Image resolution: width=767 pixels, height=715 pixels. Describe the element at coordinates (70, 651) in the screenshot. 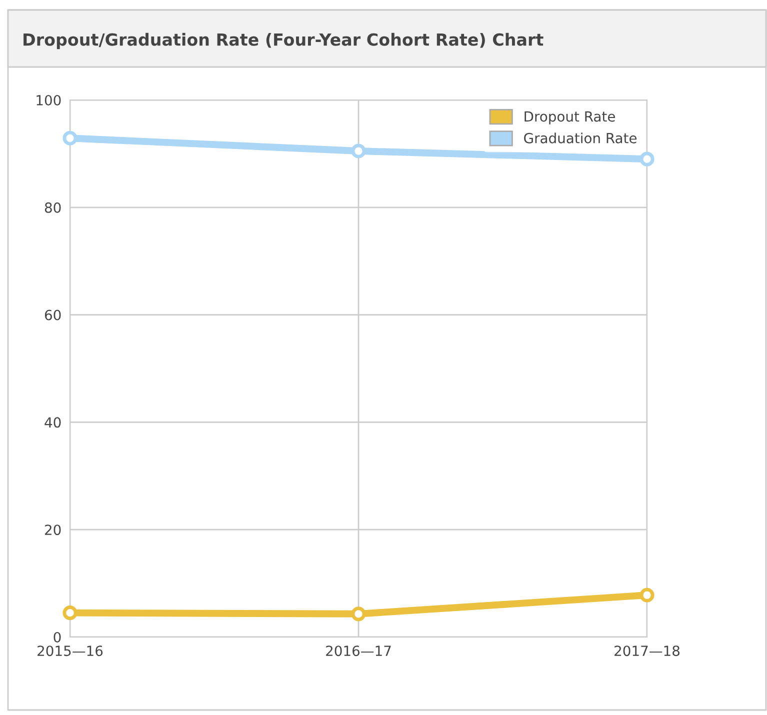

I see `x-tick-label: 2015—16` at that location.